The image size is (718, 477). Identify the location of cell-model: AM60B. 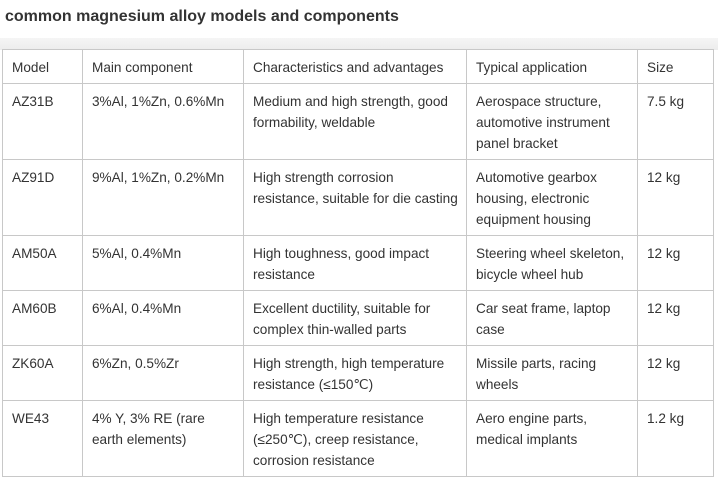
(42, 318).